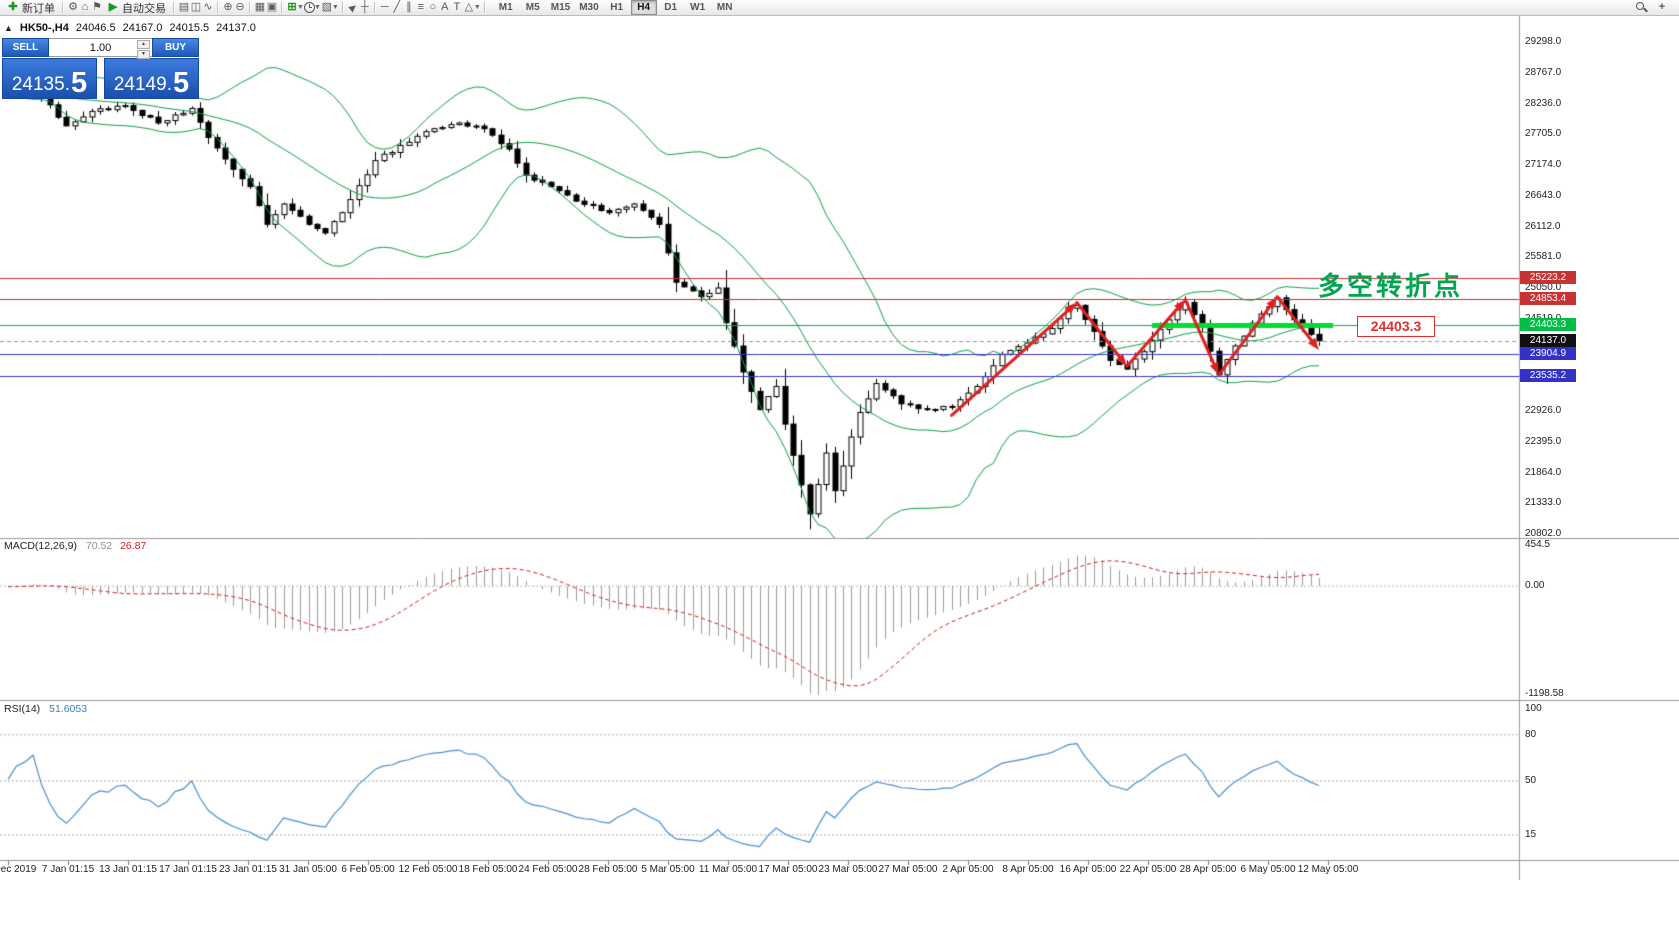 The height and width of the screenshot is (943, 1679). I want to click on one-click-toggle: ▲, so click(8, 28).